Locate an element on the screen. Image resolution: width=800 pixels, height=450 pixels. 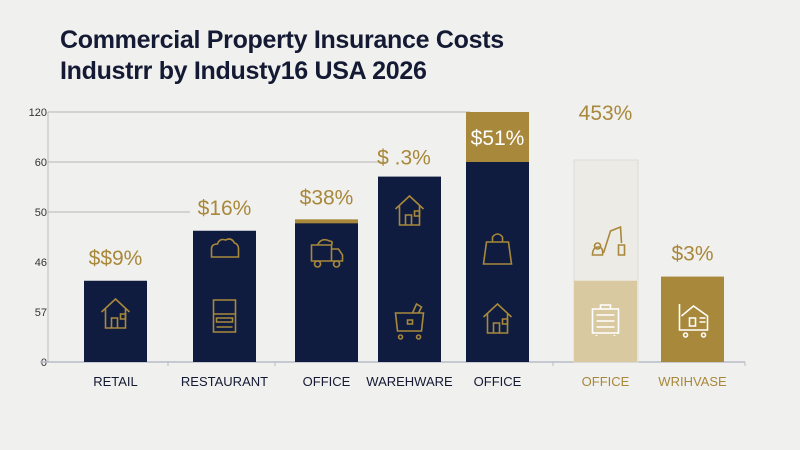
register-icon-path is located at coordinates (224, 316).